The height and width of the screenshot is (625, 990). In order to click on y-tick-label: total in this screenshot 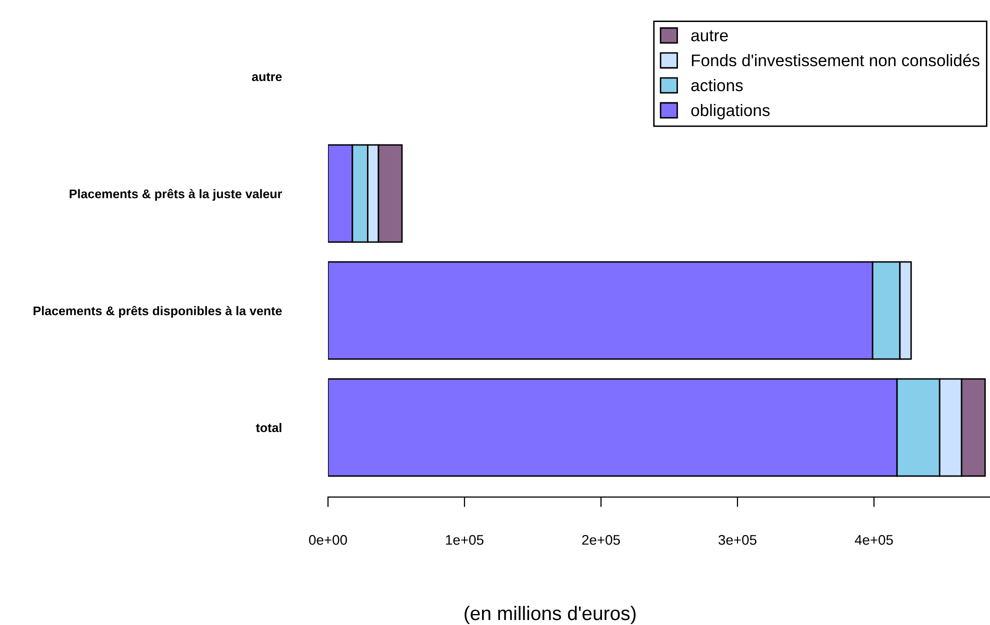, I will do `click(269, 427)`.